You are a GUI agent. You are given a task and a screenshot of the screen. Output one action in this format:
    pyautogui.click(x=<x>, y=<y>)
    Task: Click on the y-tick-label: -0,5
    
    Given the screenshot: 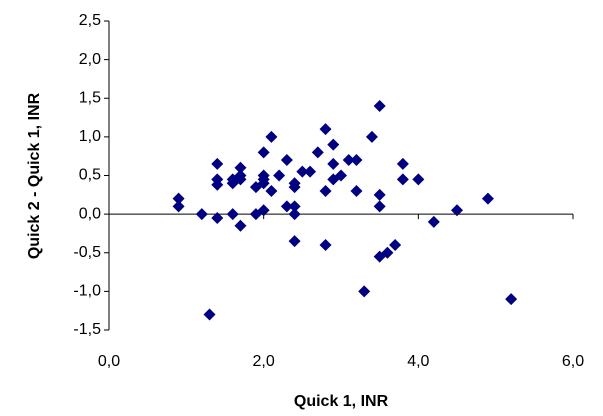 What is the action you would take?
    pyautogui.click(x=87, y=252)
    